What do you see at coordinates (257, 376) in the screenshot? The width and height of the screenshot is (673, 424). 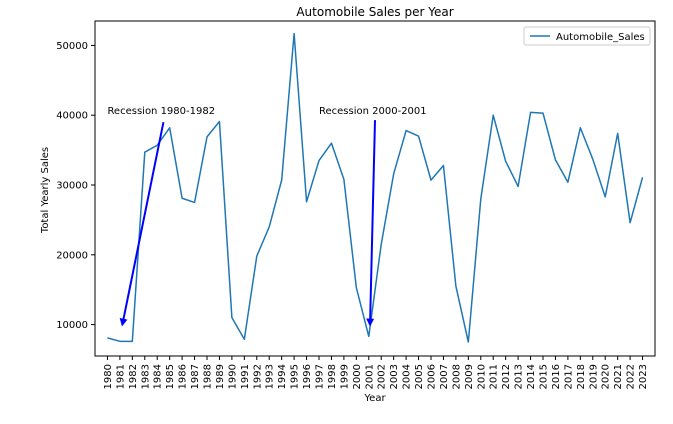 I see `x-tick-label: 1992` at bounding box center [257, 376].